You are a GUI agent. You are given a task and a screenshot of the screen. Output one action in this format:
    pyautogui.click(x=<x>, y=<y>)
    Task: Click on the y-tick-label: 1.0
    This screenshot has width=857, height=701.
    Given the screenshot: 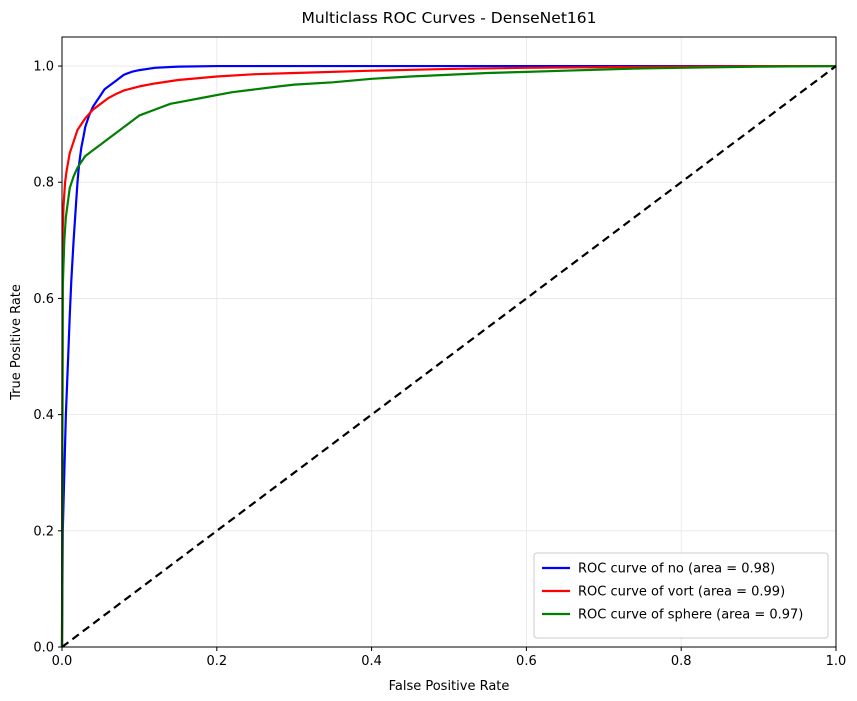 What is the action you would take?
    pyautogui.click(x=43, y=67)
    